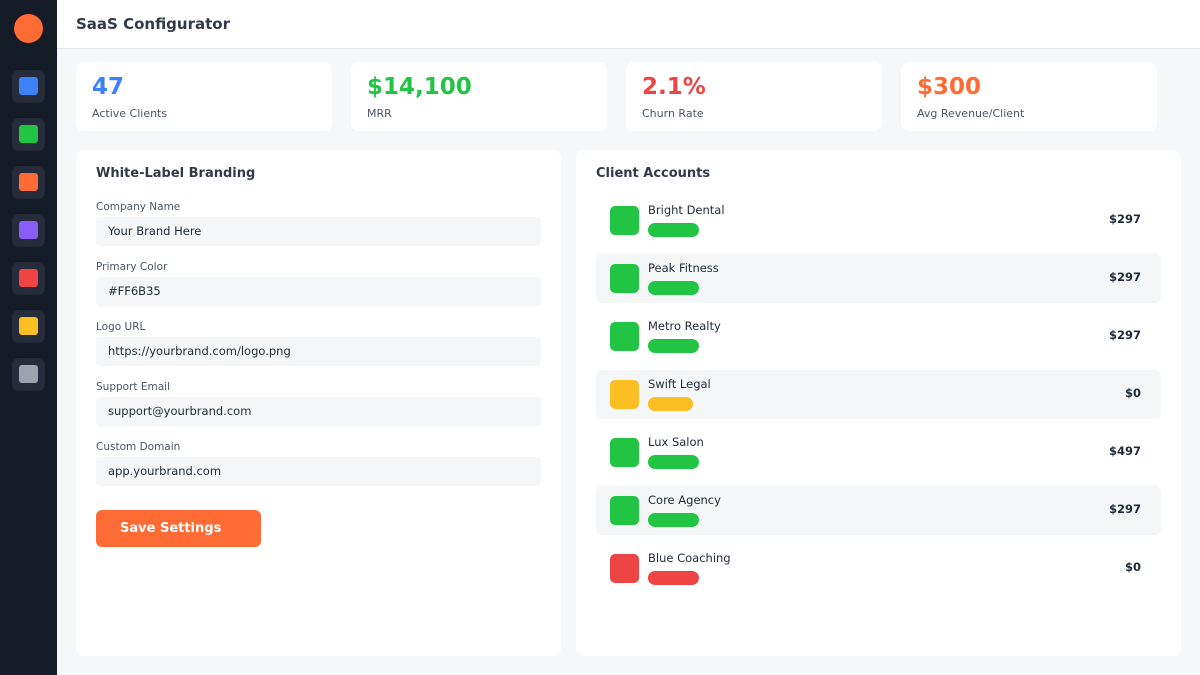  Describe the element at coordinates (138, 447) in the screenshot. I see `custom-domain-label: Custom Domain` at that location.